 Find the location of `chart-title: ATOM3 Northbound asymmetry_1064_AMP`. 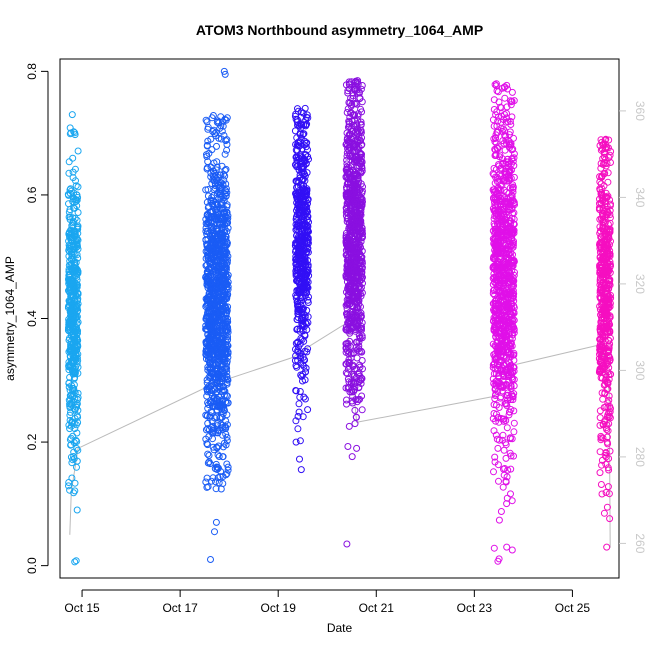

chart-title: ATOM3 Northbound asymmetry_1064_AMP is located at coordinates (339, 30).